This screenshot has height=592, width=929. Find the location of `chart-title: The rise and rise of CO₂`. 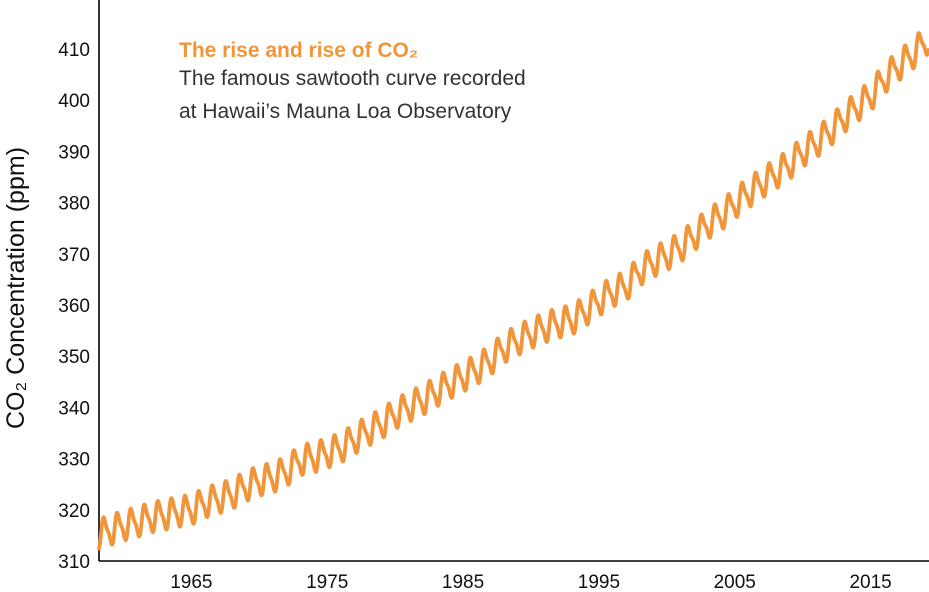

chart-title: The rise and rise of CO₂ is located at coordinates (298, 50).